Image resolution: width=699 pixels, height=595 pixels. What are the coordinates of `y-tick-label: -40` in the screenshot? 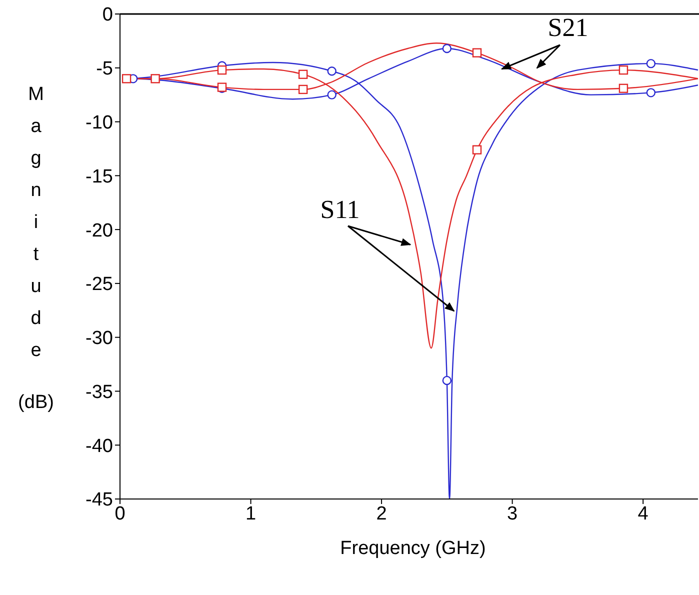 It's located at (99, 446).